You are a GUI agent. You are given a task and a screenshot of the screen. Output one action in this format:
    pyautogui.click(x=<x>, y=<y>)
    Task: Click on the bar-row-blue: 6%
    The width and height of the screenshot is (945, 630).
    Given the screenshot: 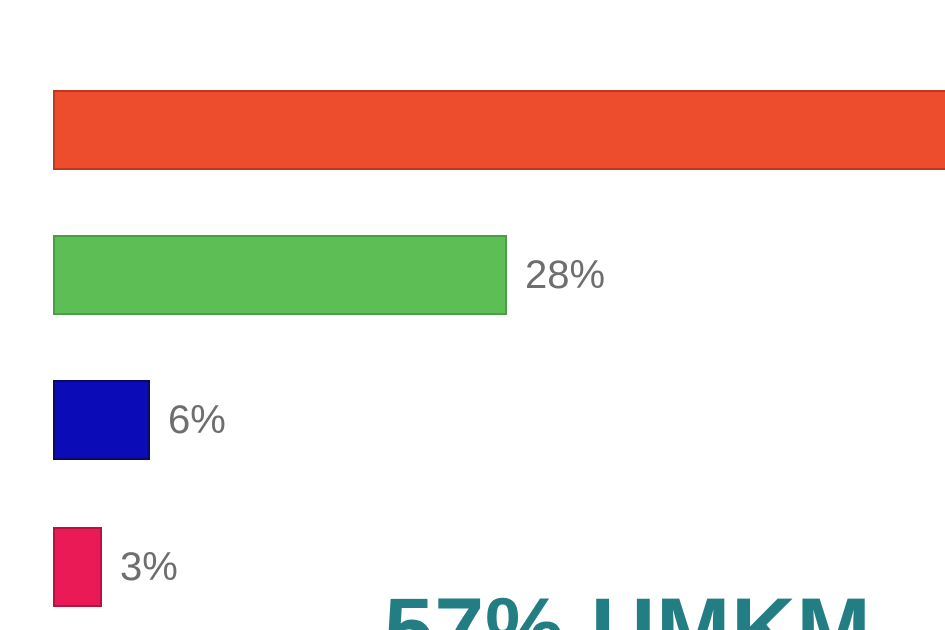 What is the action you would take?
    pyautogui.click(x=139, y=420)
    